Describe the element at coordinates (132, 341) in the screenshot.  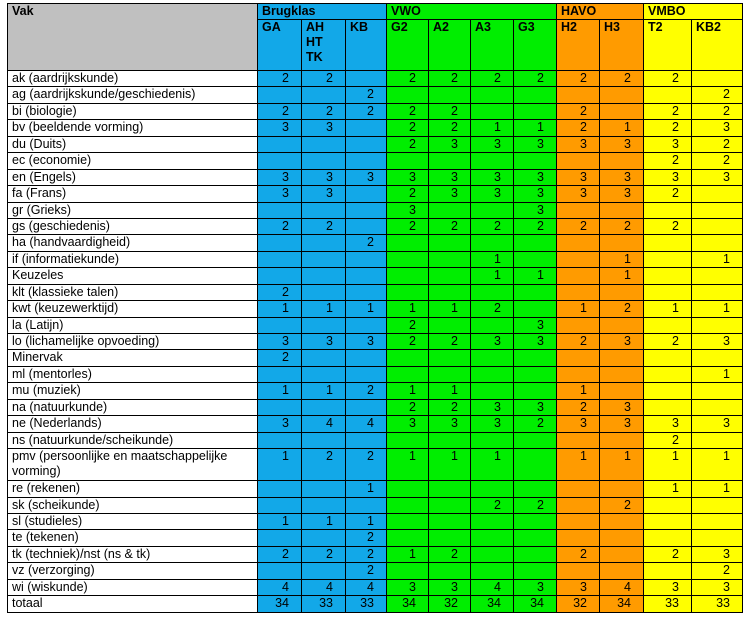
I see `subject-name: lo (lichamelijke opvoeding)` at that location.